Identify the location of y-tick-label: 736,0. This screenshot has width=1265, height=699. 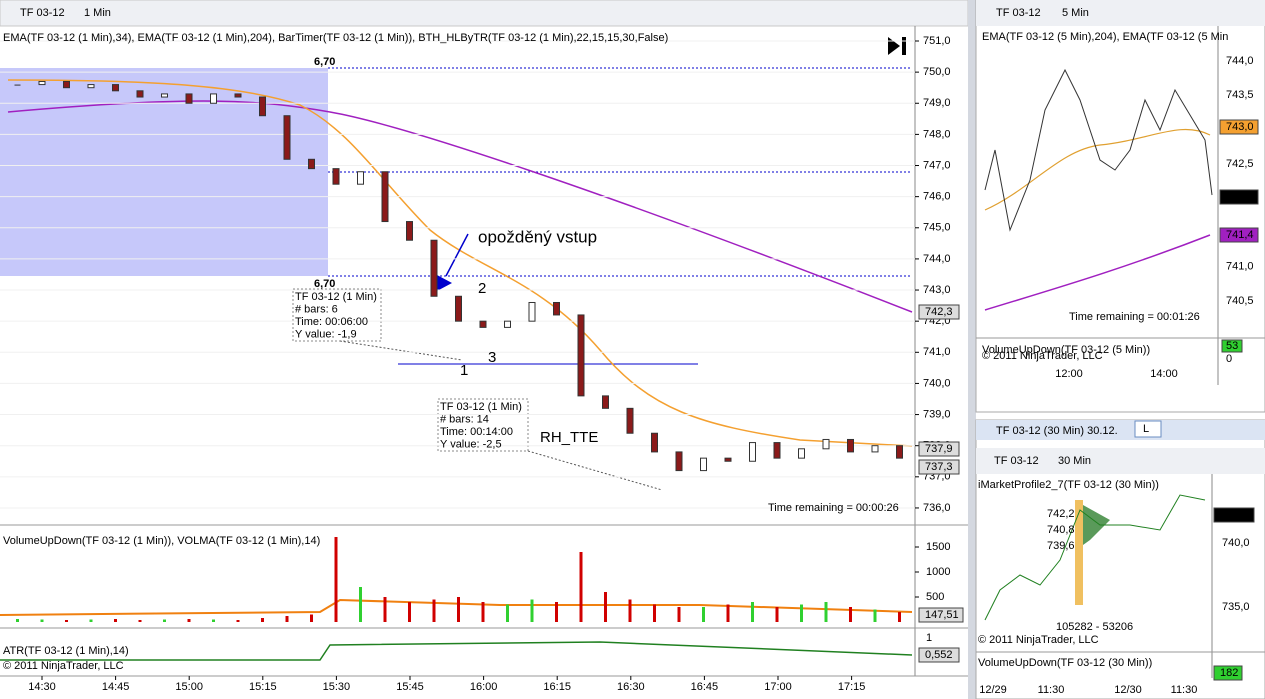
(937, 508).